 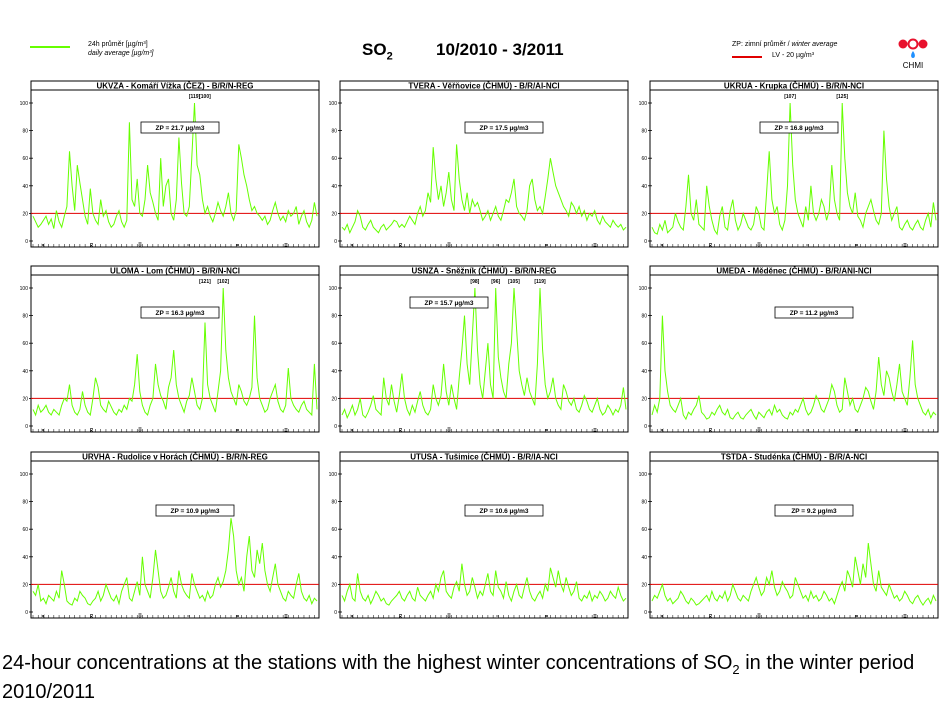 I want to click on legend-daily-label: 24h průměr [µg/m³] daily average [µg/m³], so click(x=121, y=49).